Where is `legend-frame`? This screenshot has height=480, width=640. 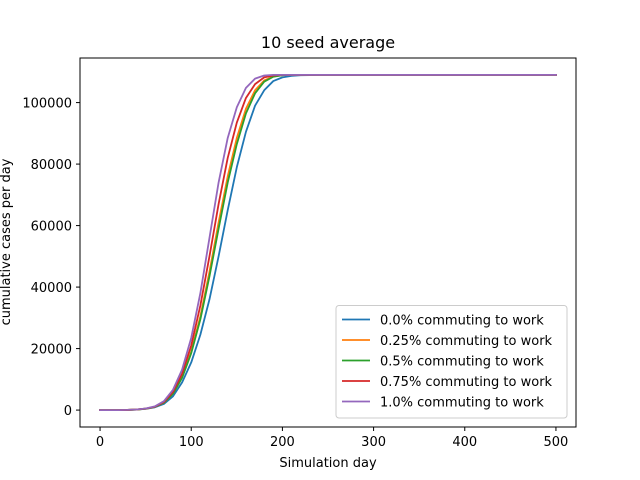
legend-frame is located at coordinates (451, 362).